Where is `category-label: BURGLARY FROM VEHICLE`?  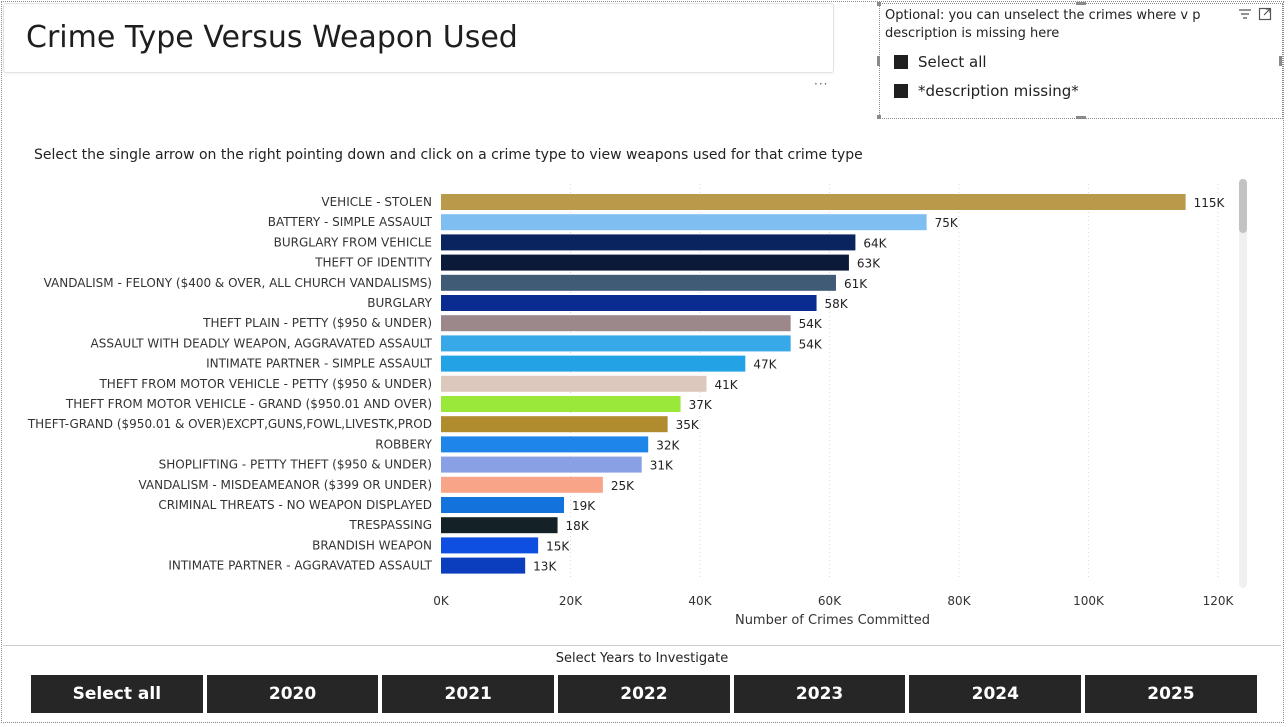 category-label: BURGLARY FROM VEHICLE is located at coordinates (353, 242).